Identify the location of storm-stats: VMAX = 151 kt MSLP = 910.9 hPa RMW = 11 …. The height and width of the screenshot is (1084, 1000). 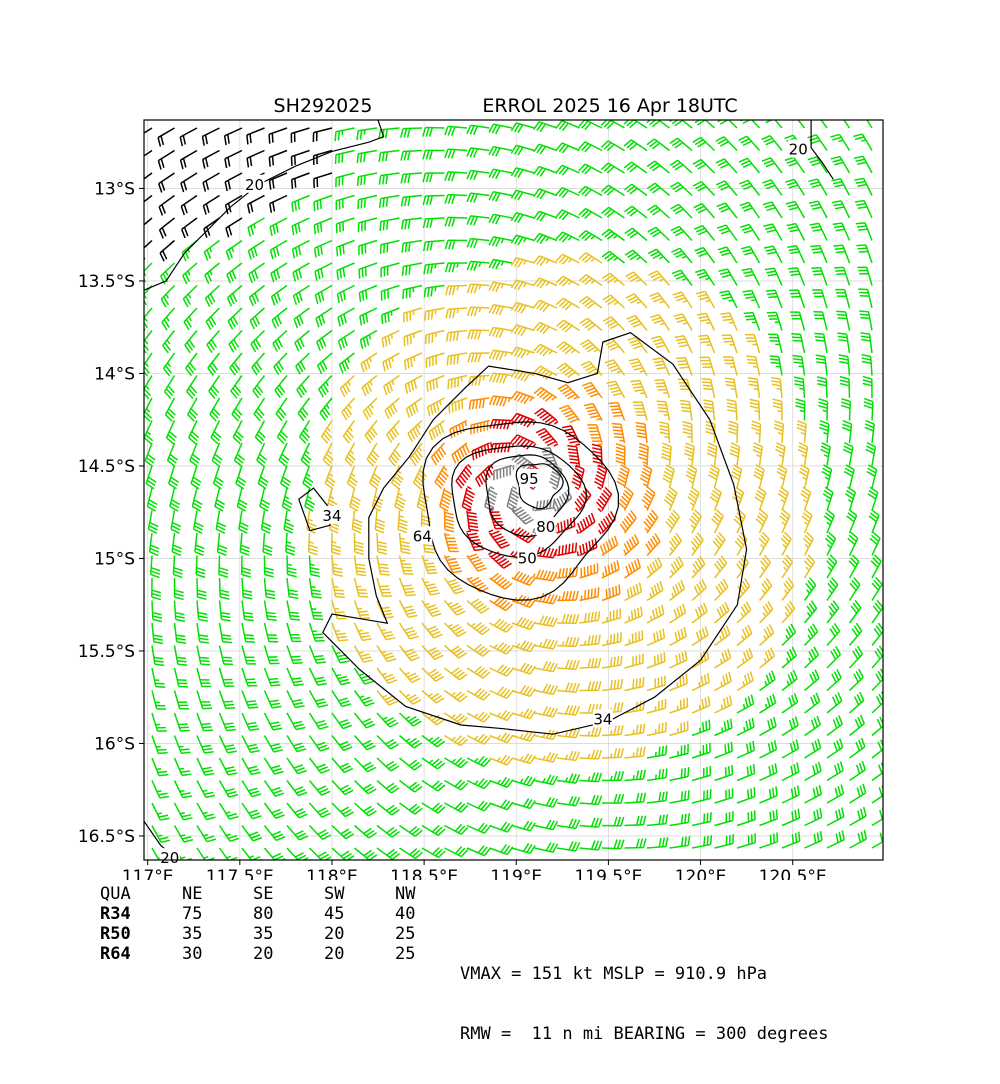
(644, 1004).